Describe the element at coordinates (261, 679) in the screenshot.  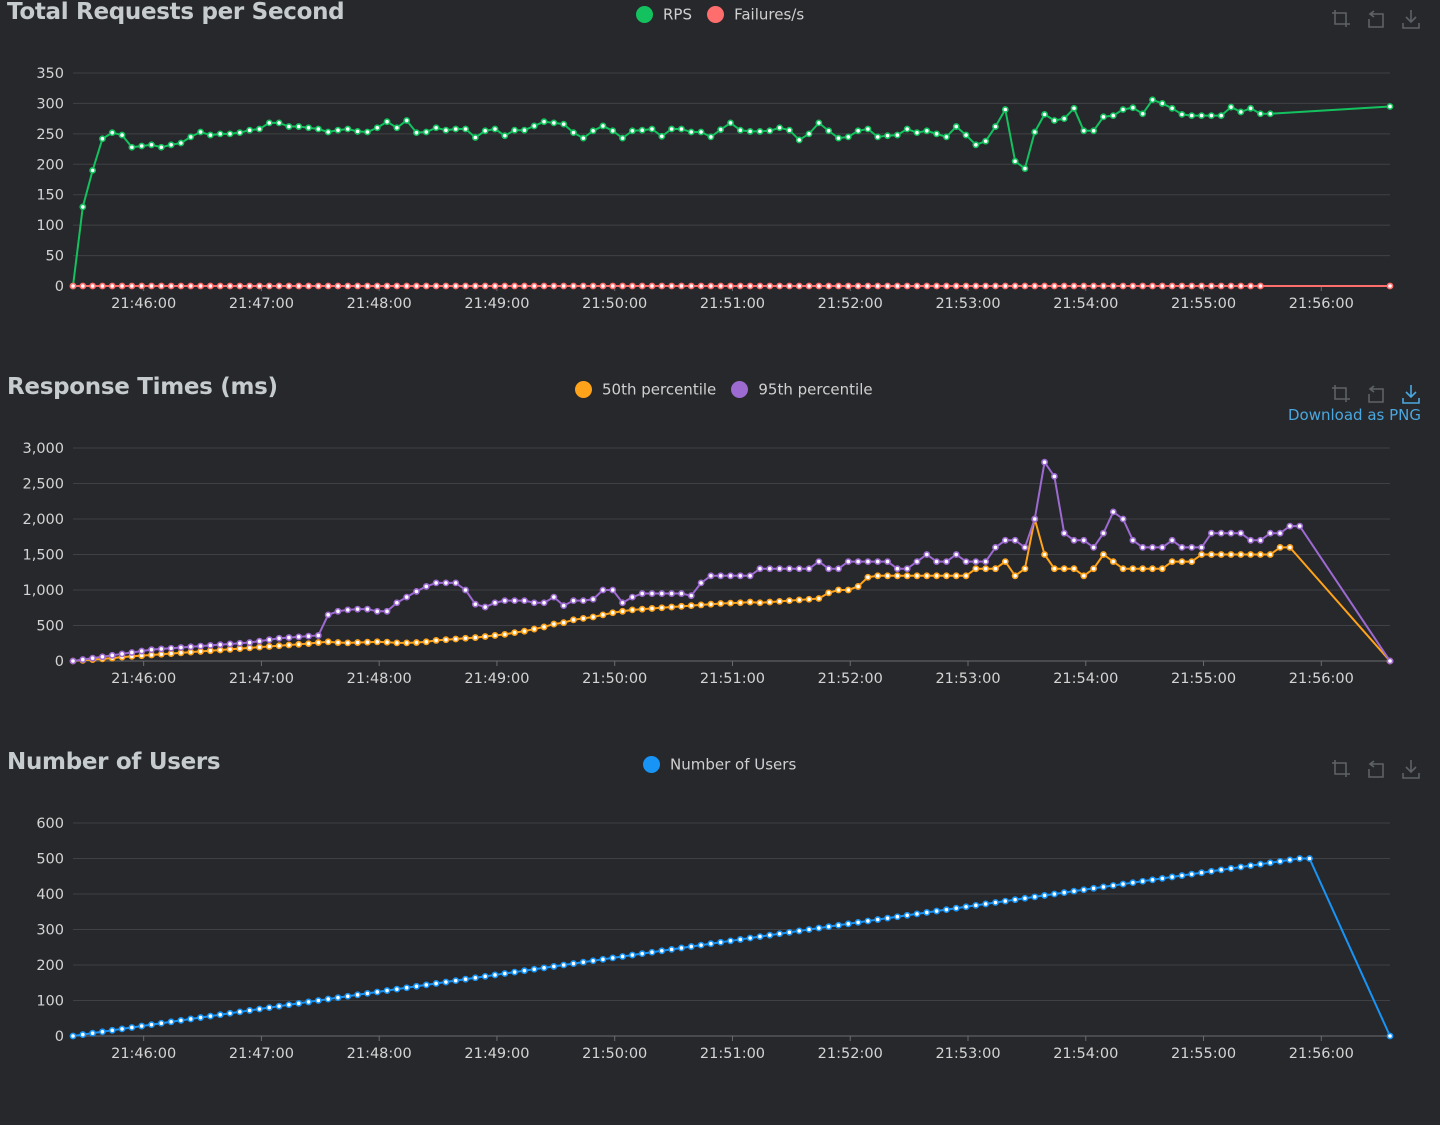
I see `x-tick-label: 21:47:00` at that location.